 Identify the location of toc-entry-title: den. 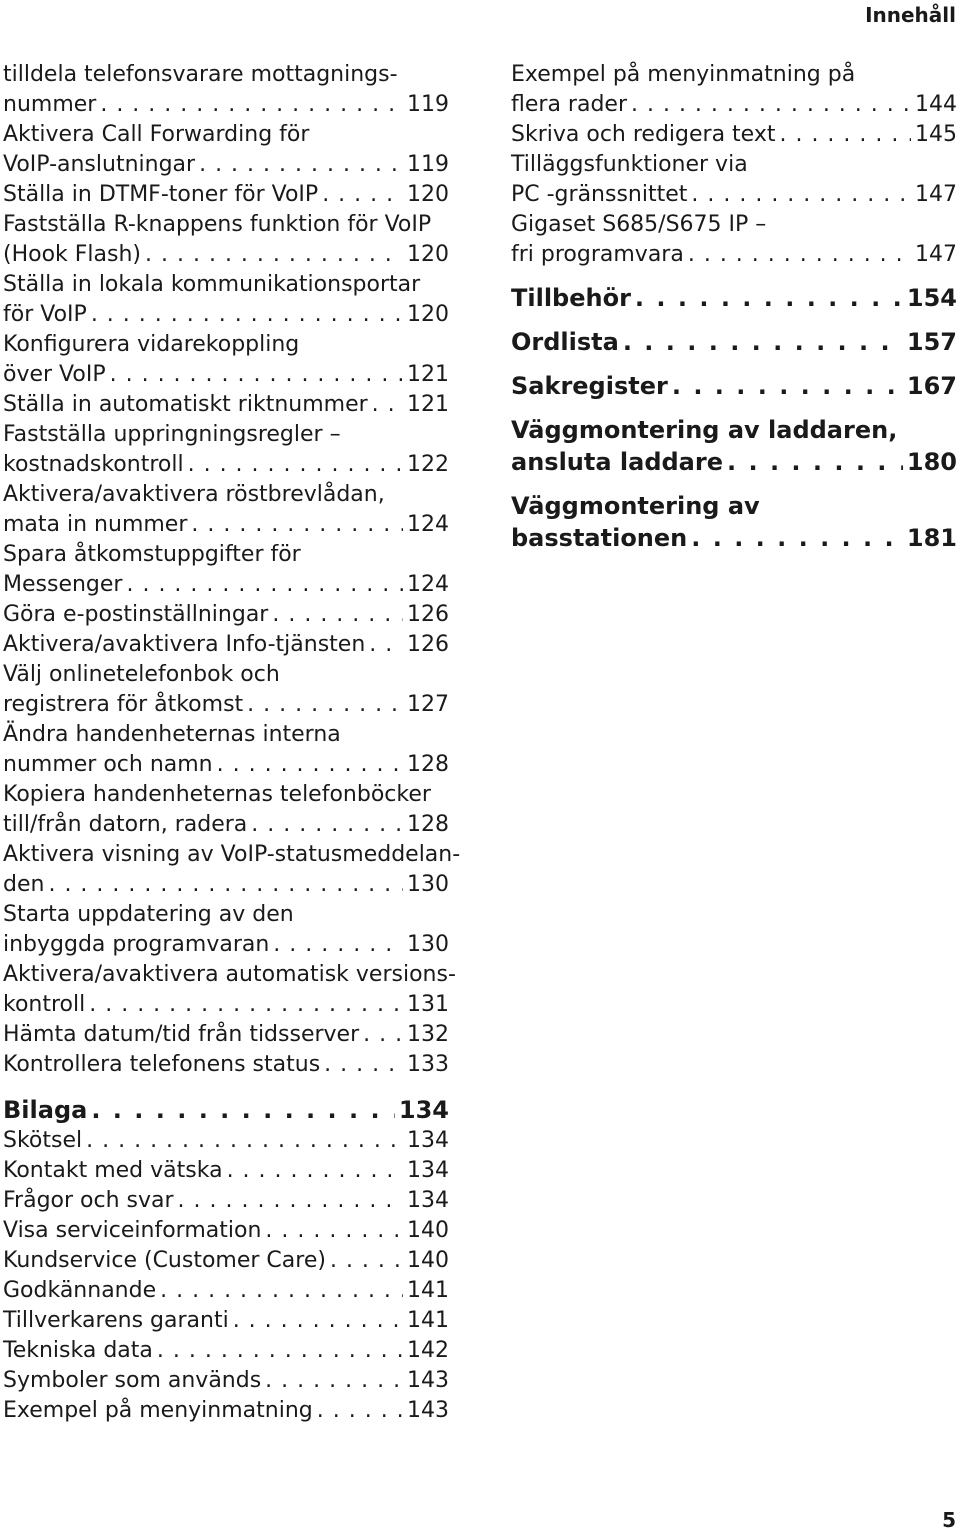
(24, 884).